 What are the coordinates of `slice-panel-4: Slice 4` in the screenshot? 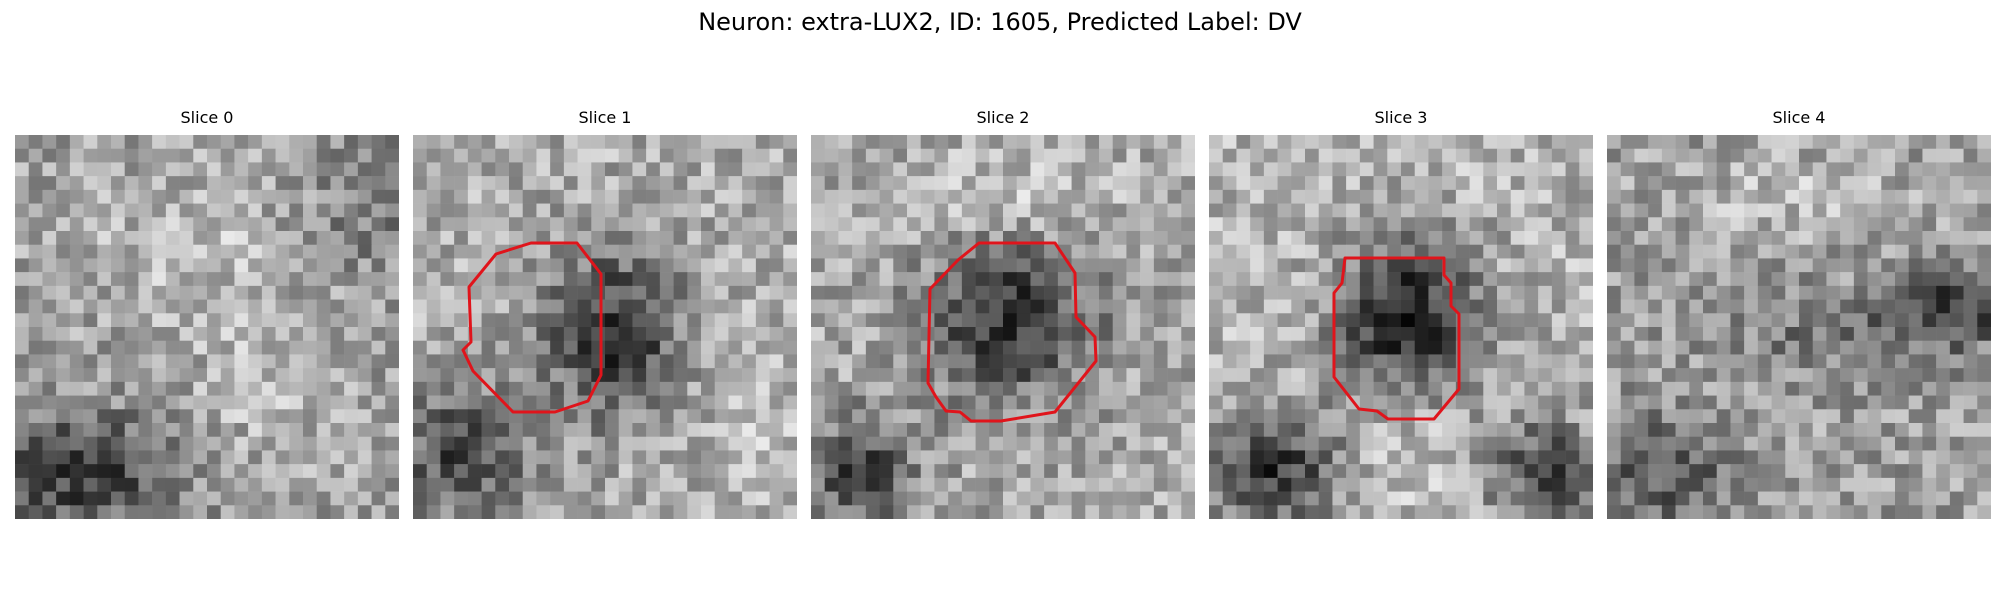 It's located at (1799, 313).